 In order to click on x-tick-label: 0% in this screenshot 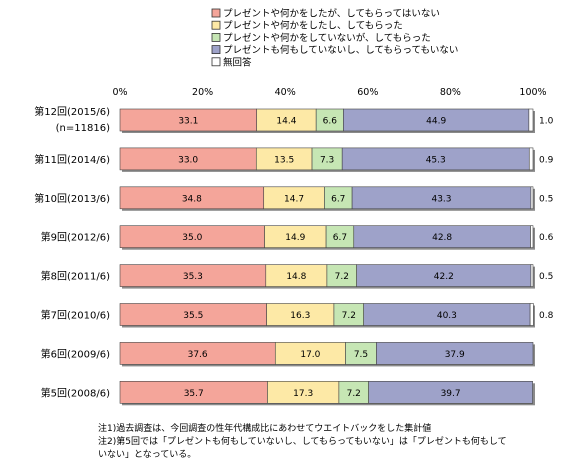, I will do `click(119, 92)`.